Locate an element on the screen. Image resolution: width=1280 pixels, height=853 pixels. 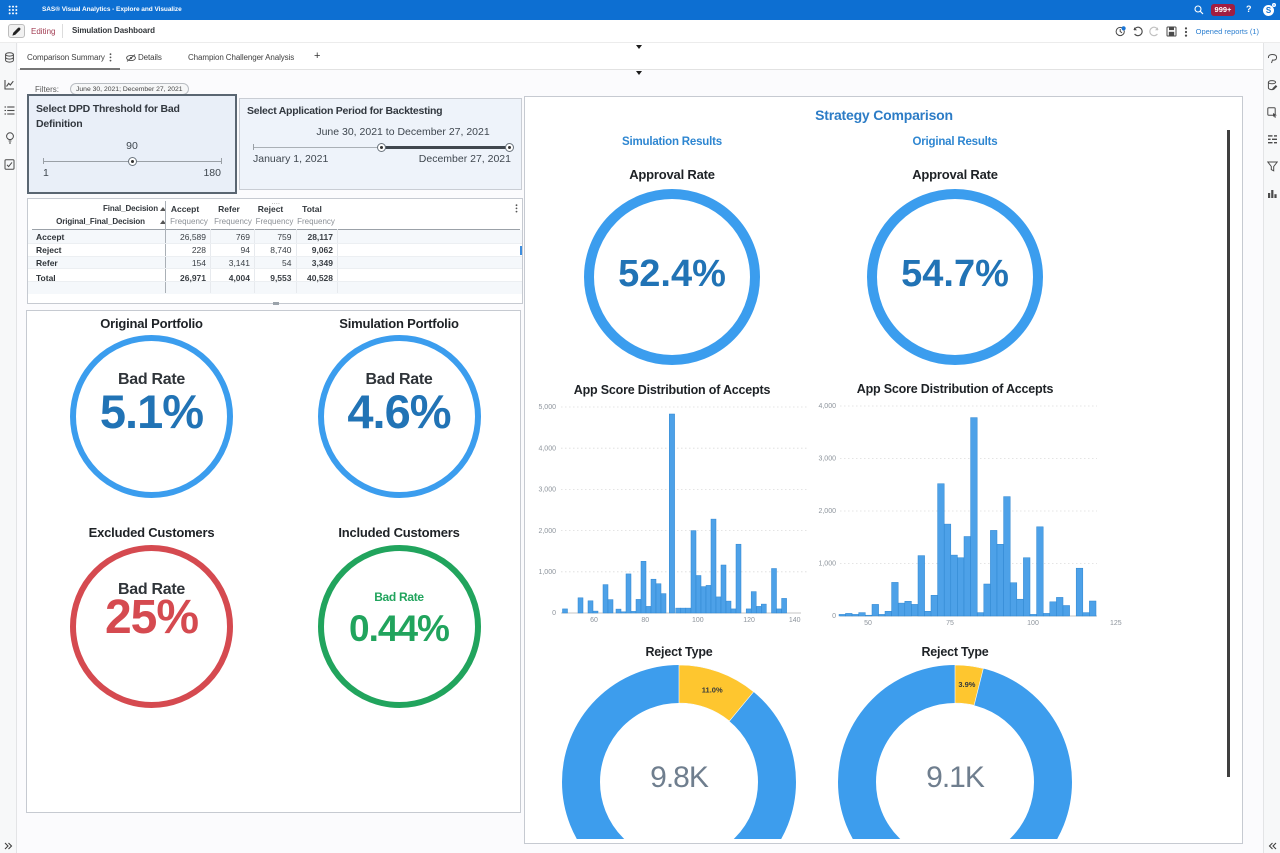
svg-text: 60 is located at coordinates (594, 620).